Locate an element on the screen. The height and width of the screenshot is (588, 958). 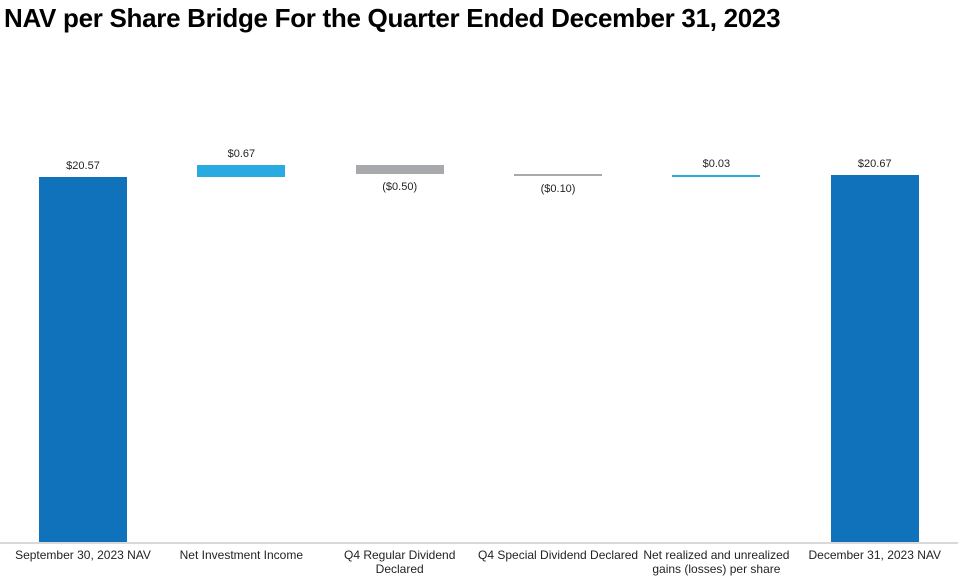
category-label-line: Declared is located at coordinates (399, 568).